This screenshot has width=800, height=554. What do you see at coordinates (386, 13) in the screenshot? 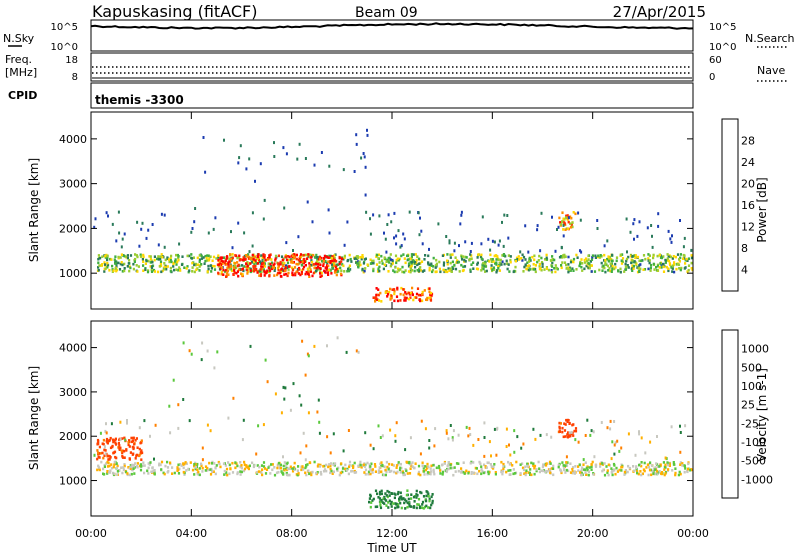
I see `beam-title: Beam 09` at bounding box center [386, 13].